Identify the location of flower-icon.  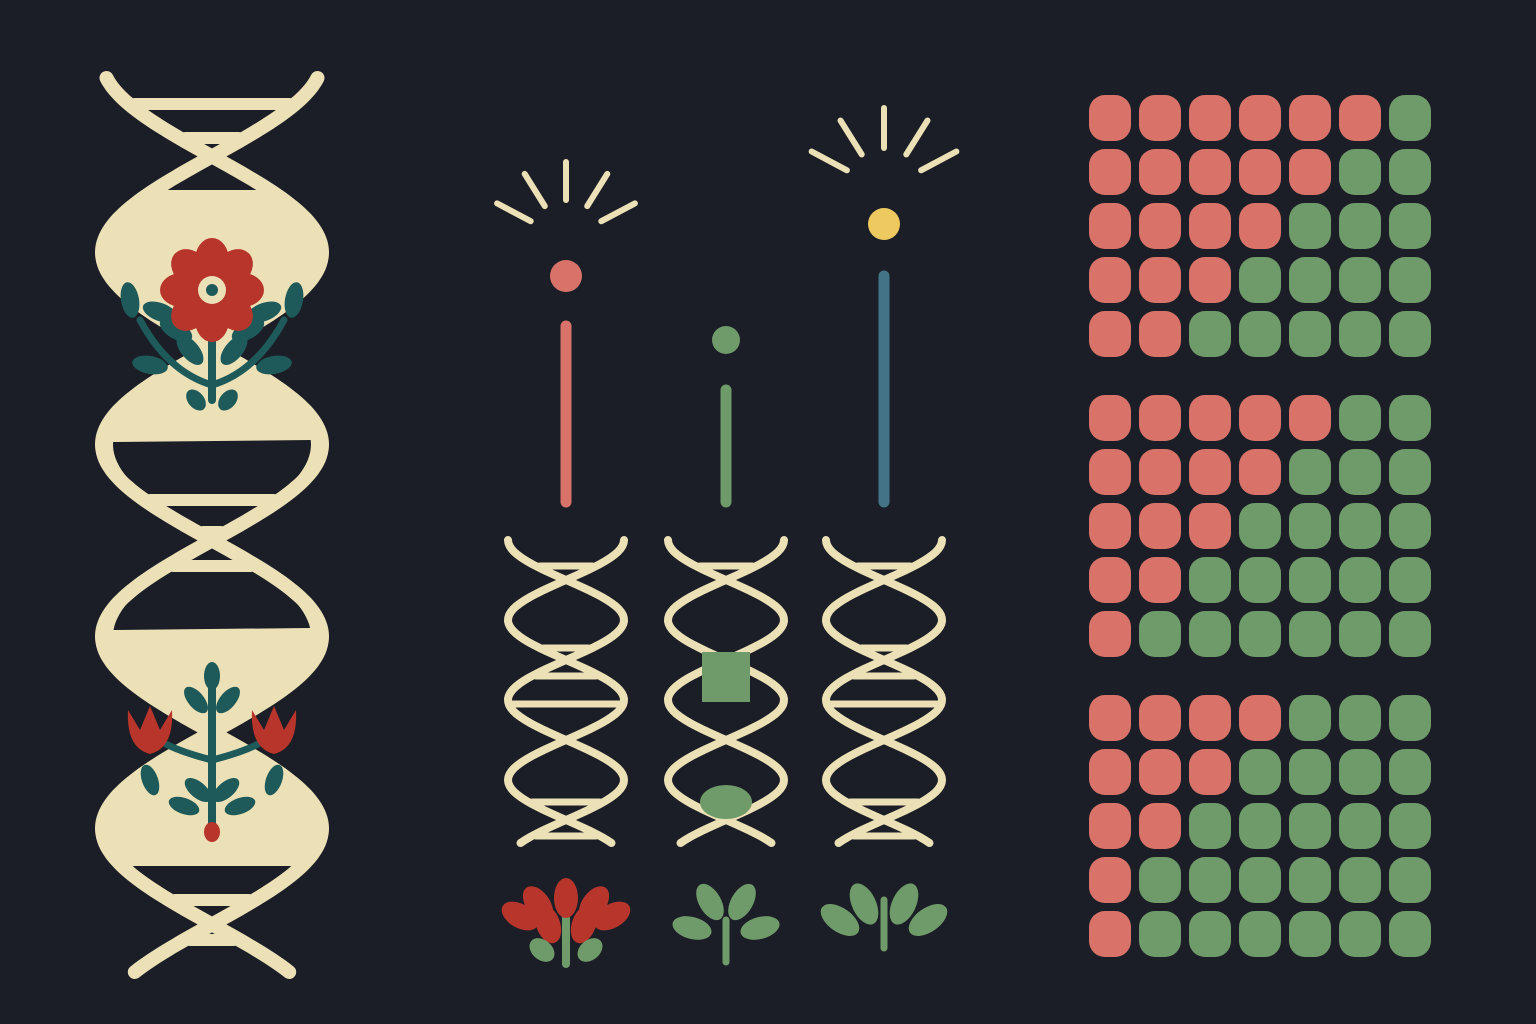
(212, 324).